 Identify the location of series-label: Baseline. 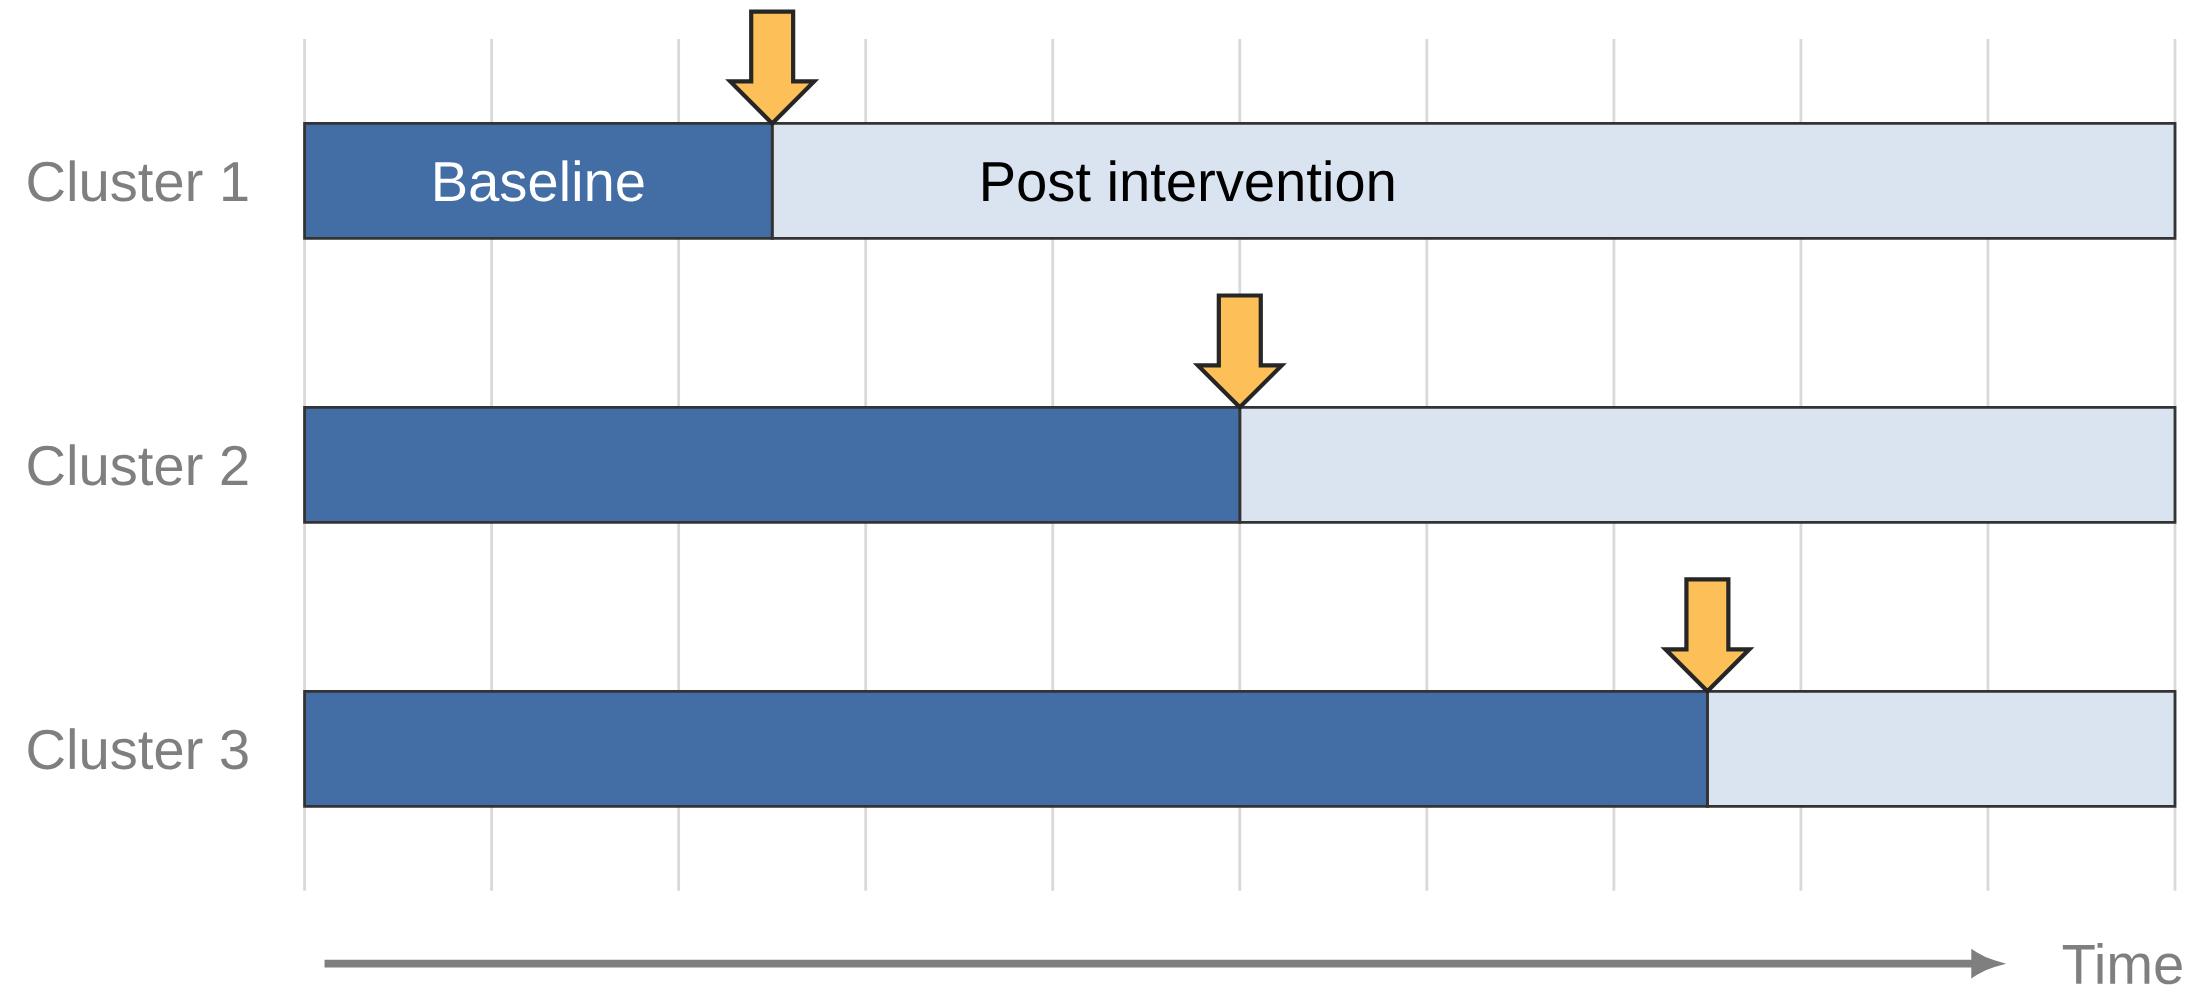
(539, 181).